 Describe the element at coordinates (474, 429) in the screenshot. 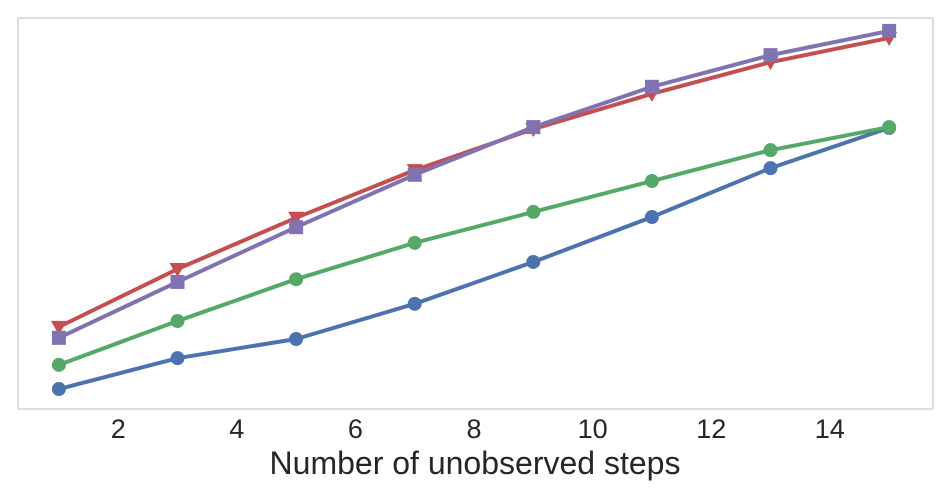

I see `x-tick-label: 8` at that location.